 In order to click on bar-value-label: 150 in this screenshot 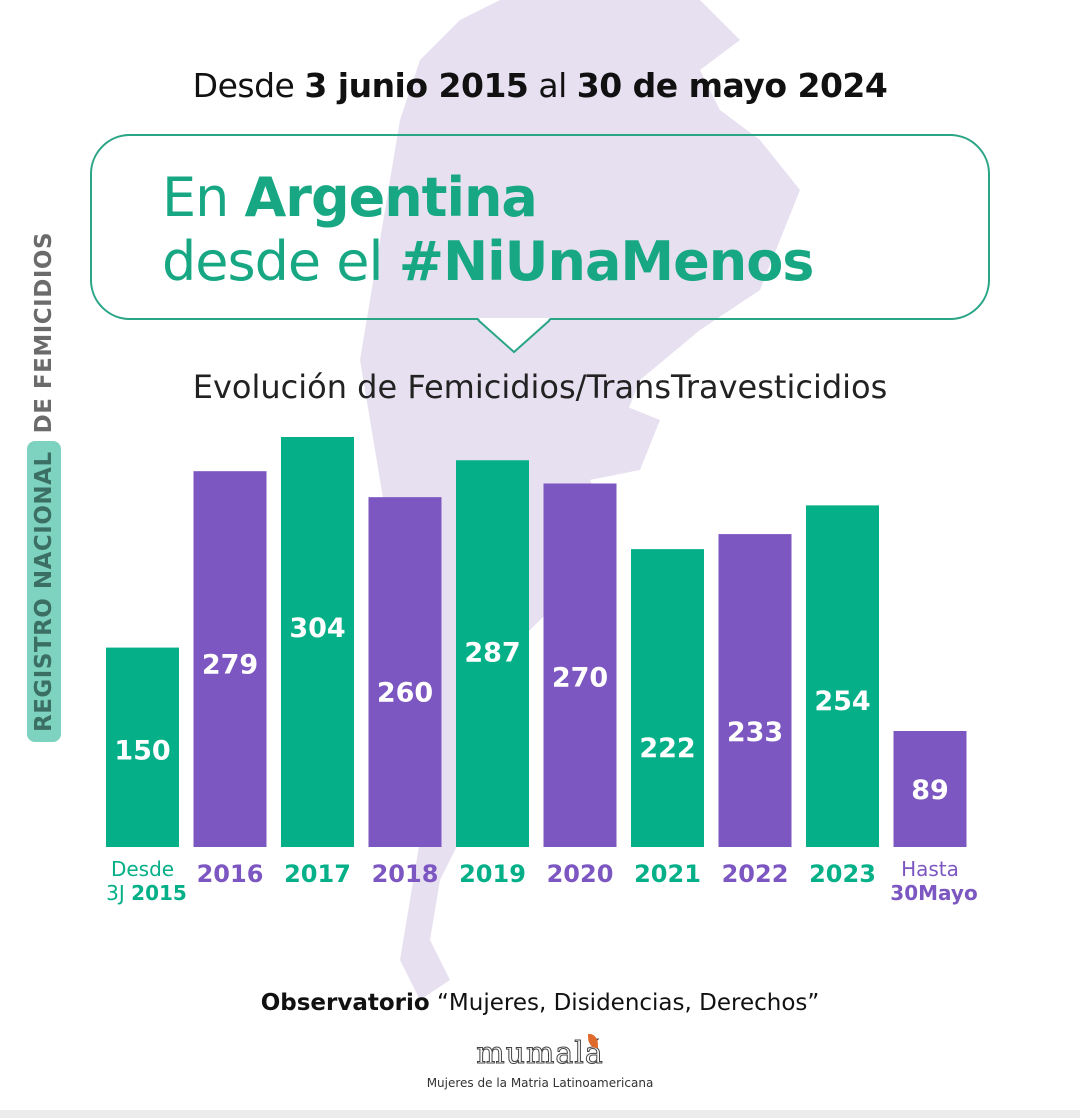, I will do `click(142, 751)`.